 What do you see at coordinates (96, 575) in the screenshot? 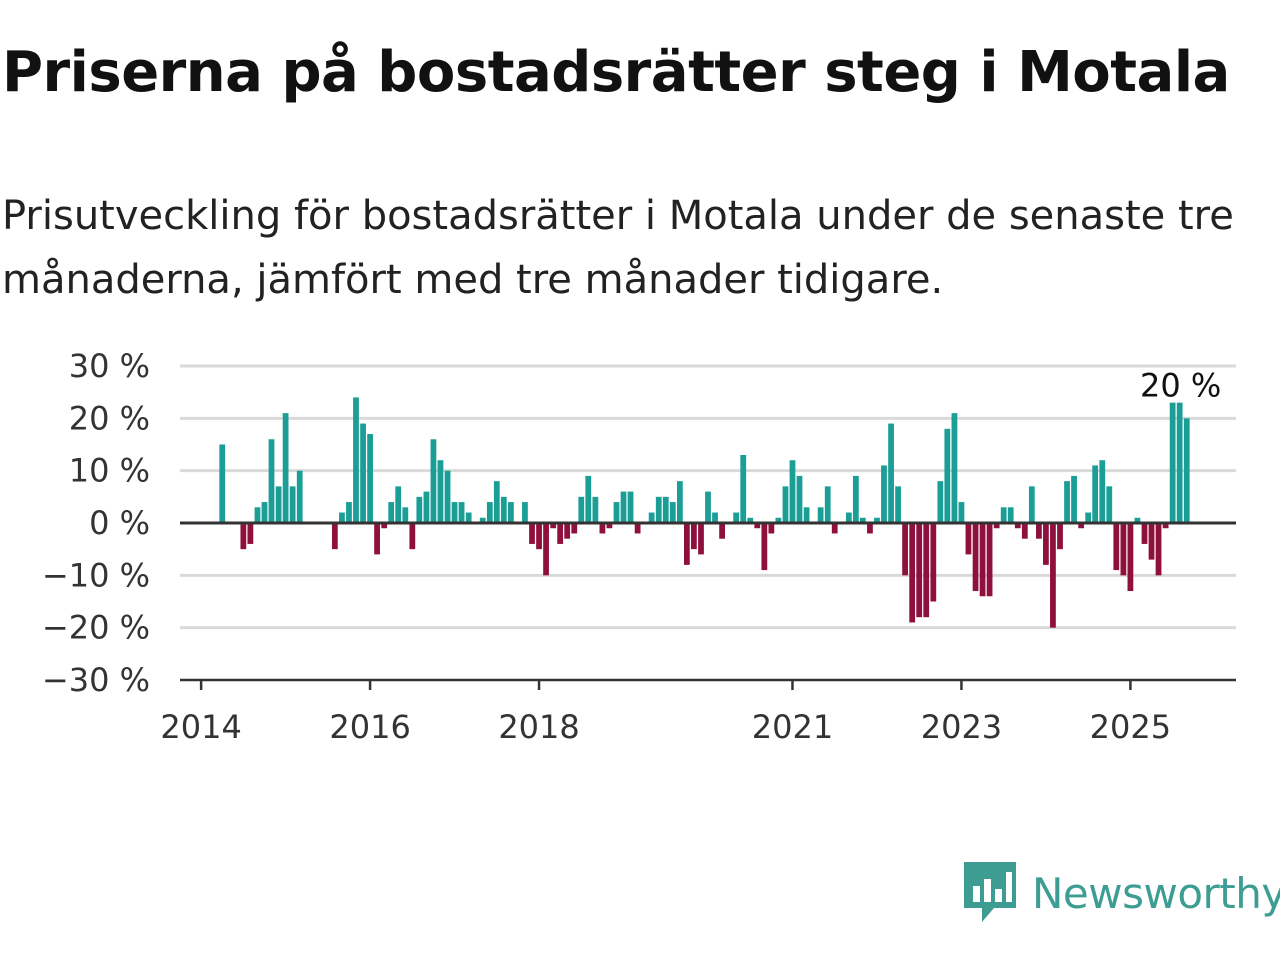
I see `y-tick-label: −10 %` at bounding box center [96, 575].